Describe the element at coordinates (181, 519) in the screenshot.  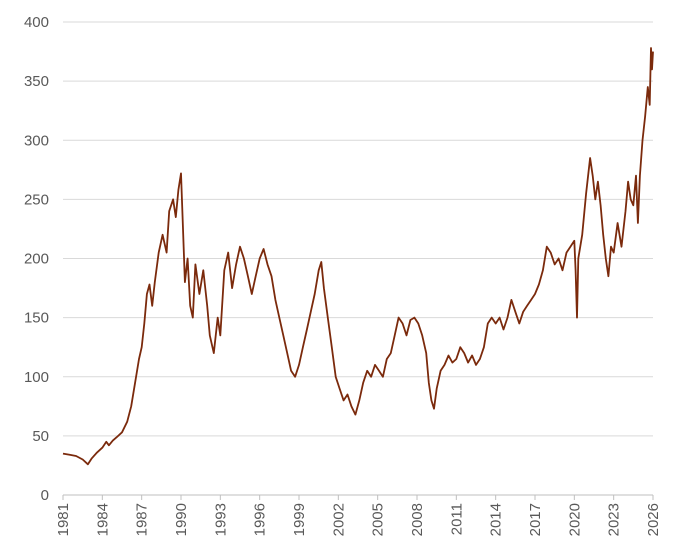
I see `x-tick-label: 1990` at that location.